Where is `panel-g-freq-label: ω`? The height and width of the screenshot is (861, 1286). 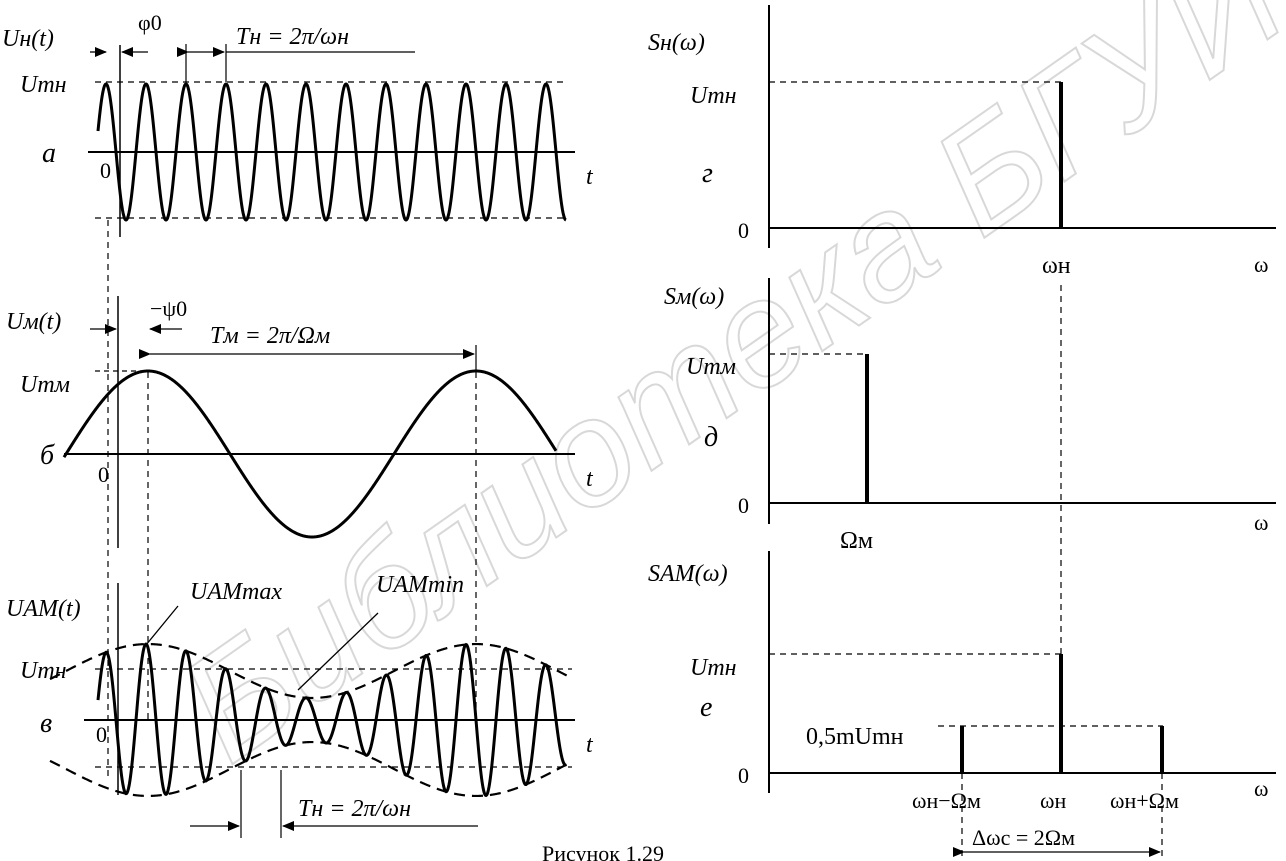
panel-g-freq-label: ω is located at coordinates (1261, 264).